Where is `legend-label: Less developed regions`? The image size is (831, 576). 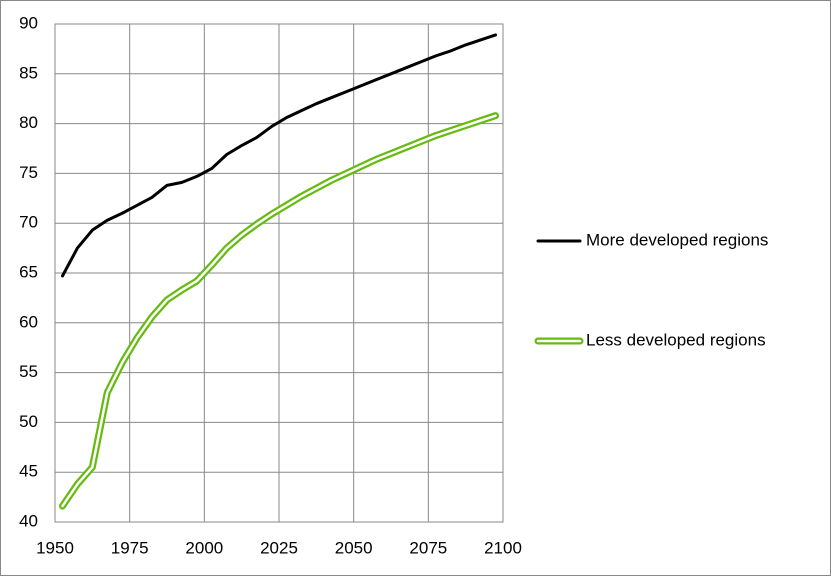 legend-label: Less developed regions is located at coordinates (676, 339).